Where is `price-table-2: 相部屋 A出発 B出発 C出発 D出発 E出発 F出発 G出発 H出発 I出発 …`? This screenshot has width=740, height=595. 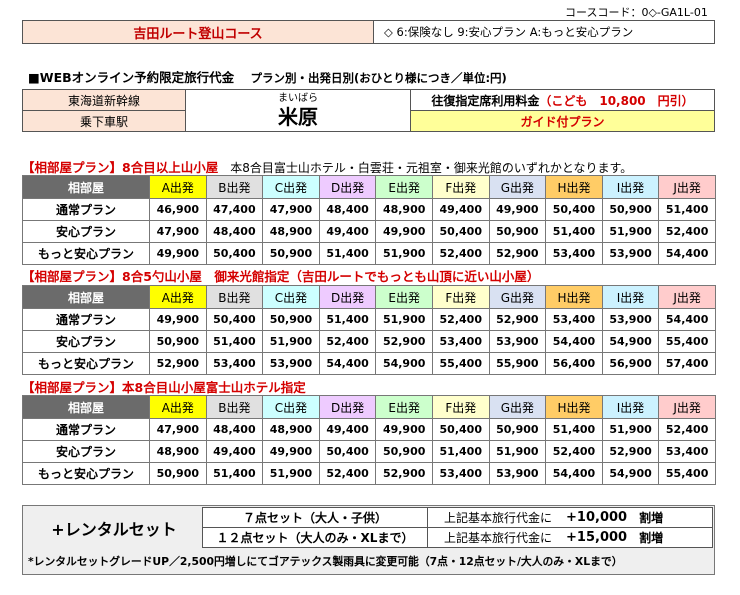
price-table-2: 相部屋 A出発 B出発 C出発 D出発 E出発 F出発 G出発 H出発 I出発 … is located at coordinates (369, 330).